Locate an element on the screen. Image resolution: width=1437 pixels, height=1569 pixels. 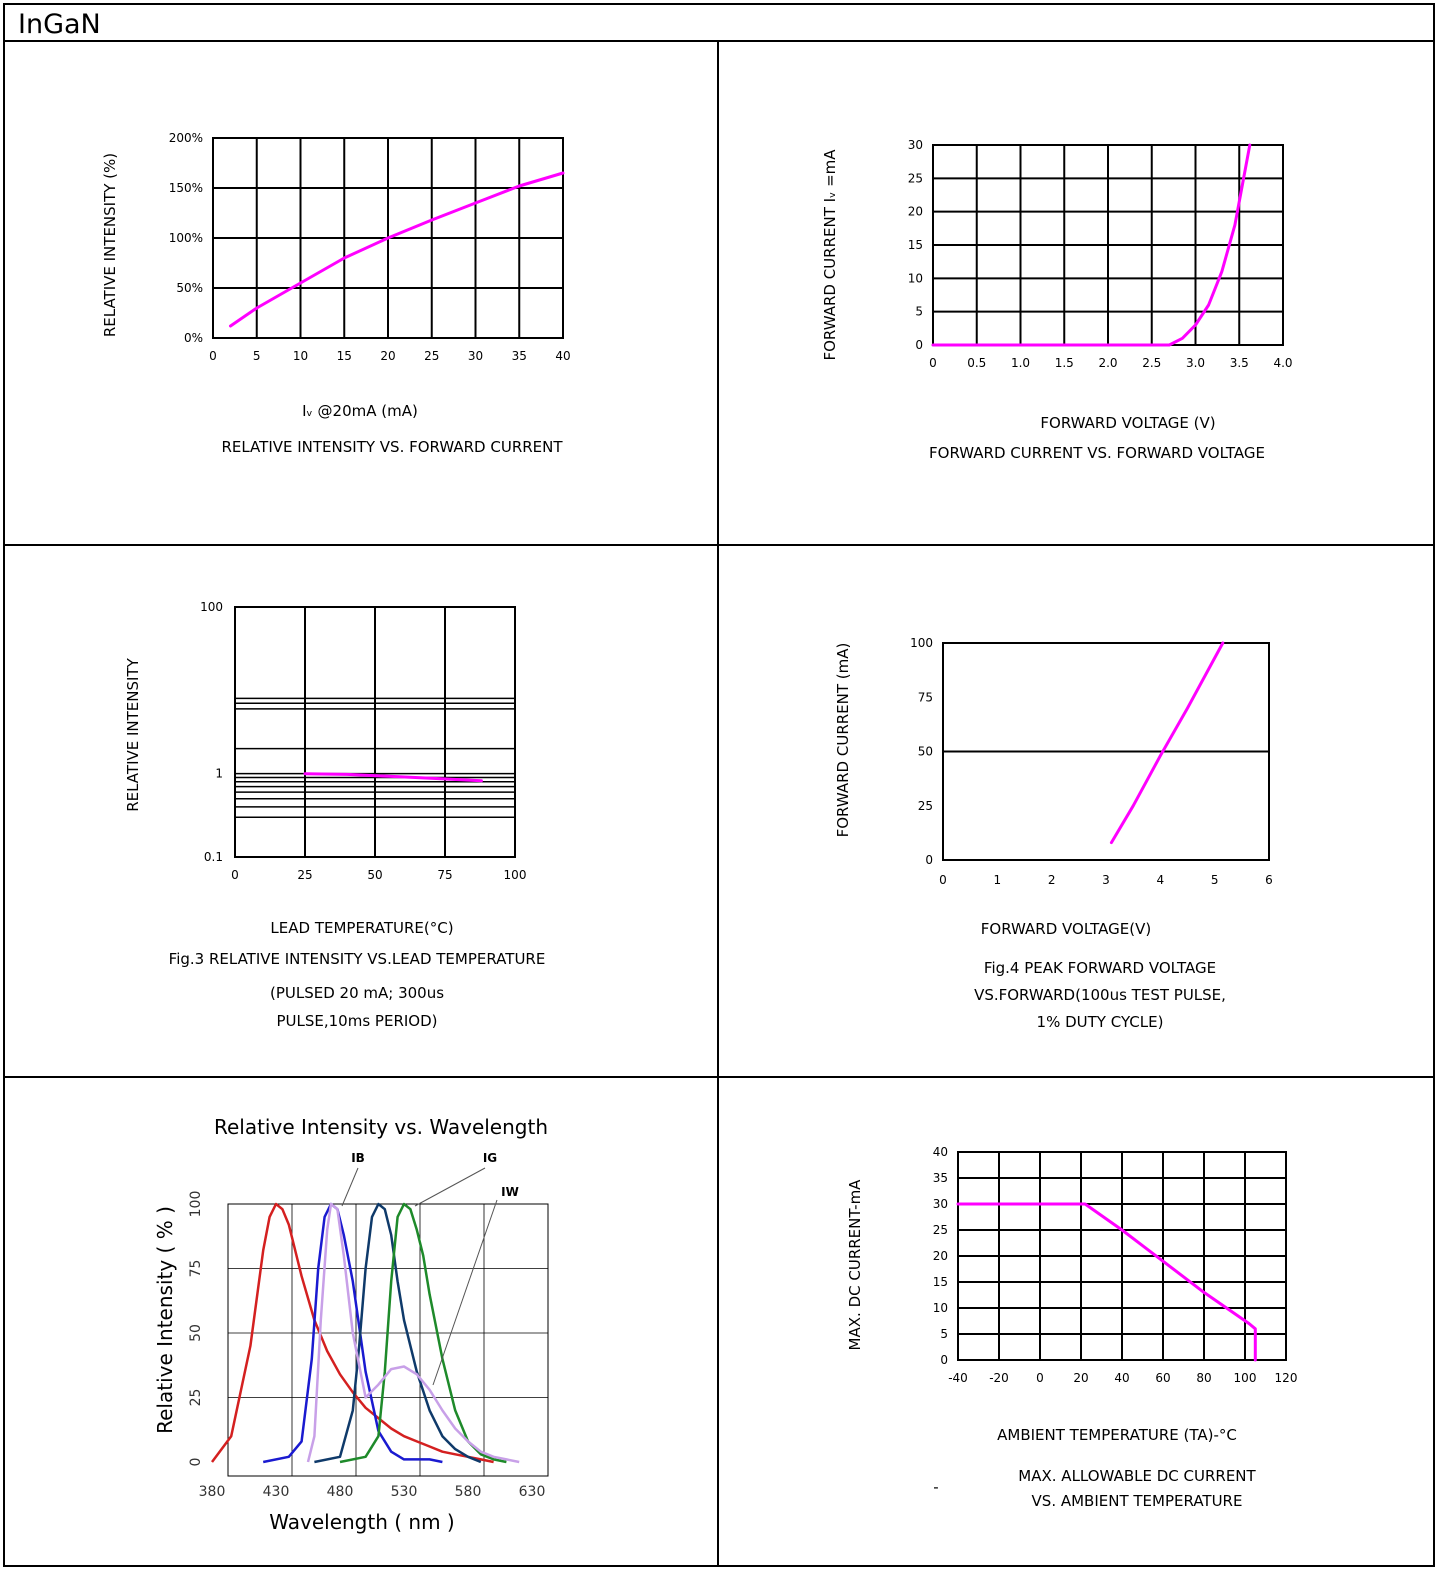
spectrum-curve-ib is located at coordinates (352, 1333).